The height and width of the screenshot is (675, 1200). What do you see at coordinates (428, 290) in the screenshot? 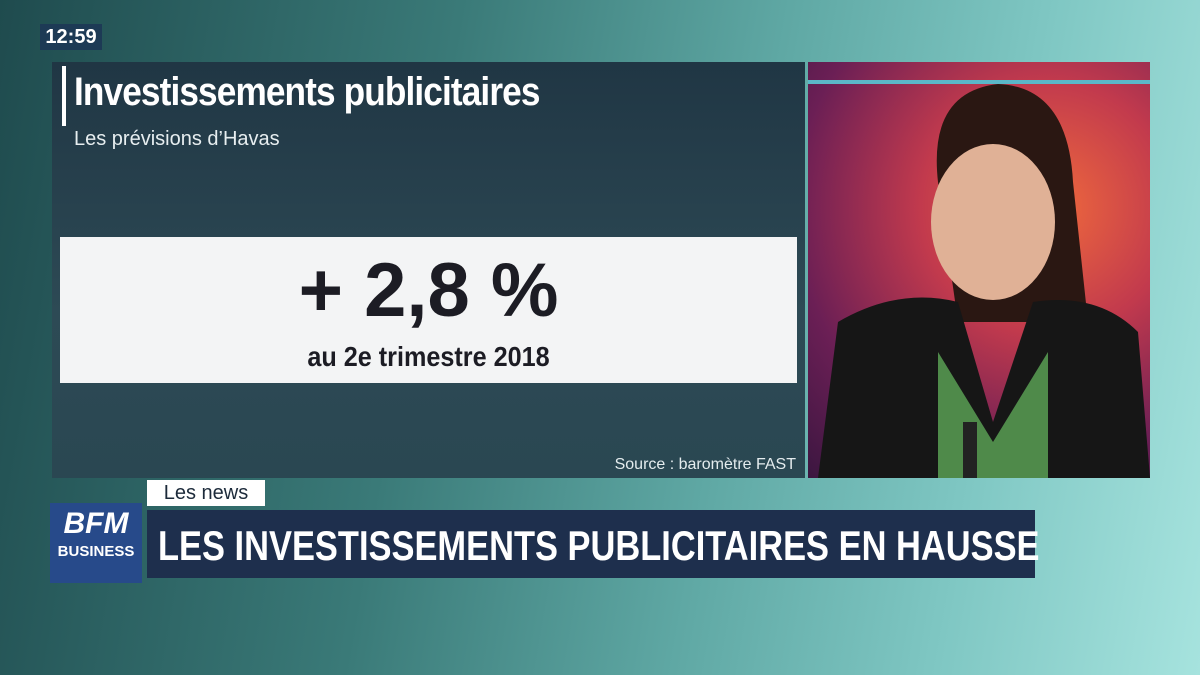
I see `figure: + 2,8 %` at bounding box center [428, 290].